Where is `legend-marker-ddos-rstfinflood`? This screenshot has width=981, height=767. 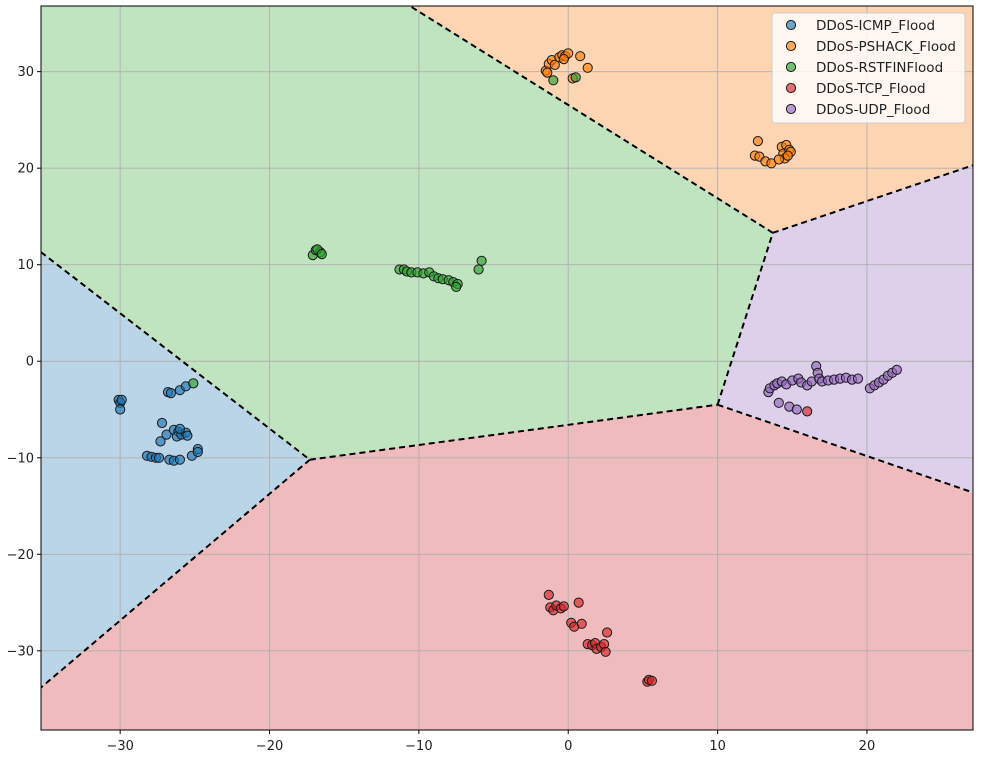 legend-marker-ddos-rstfinflood is located at coordinates (791, 67).